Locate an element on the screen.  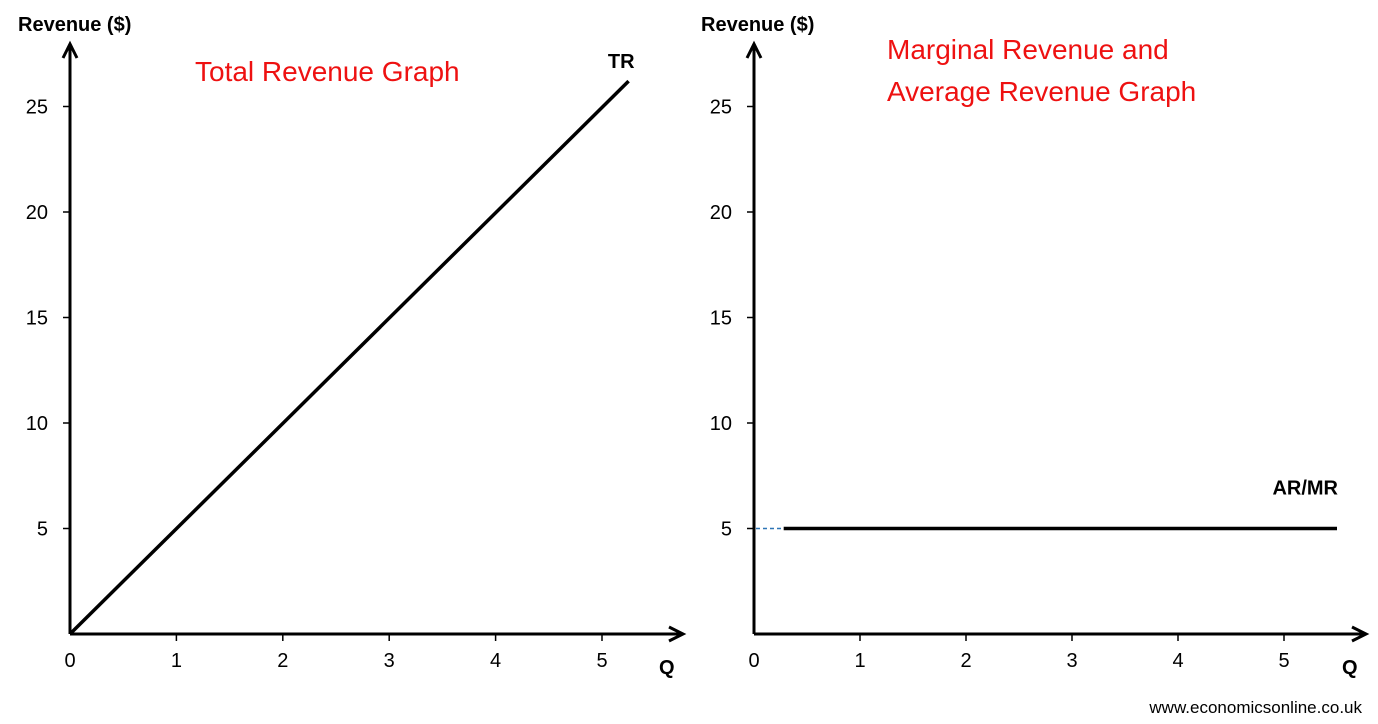
chart-title-line-1: Marginal Revenue and is located at coordinates (1028, 49).